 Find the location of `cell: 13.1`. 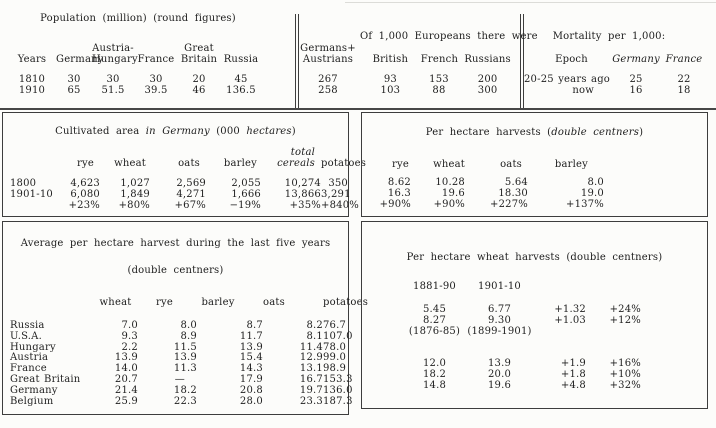

cell: 13.1 is located at coordinates (311, 369).